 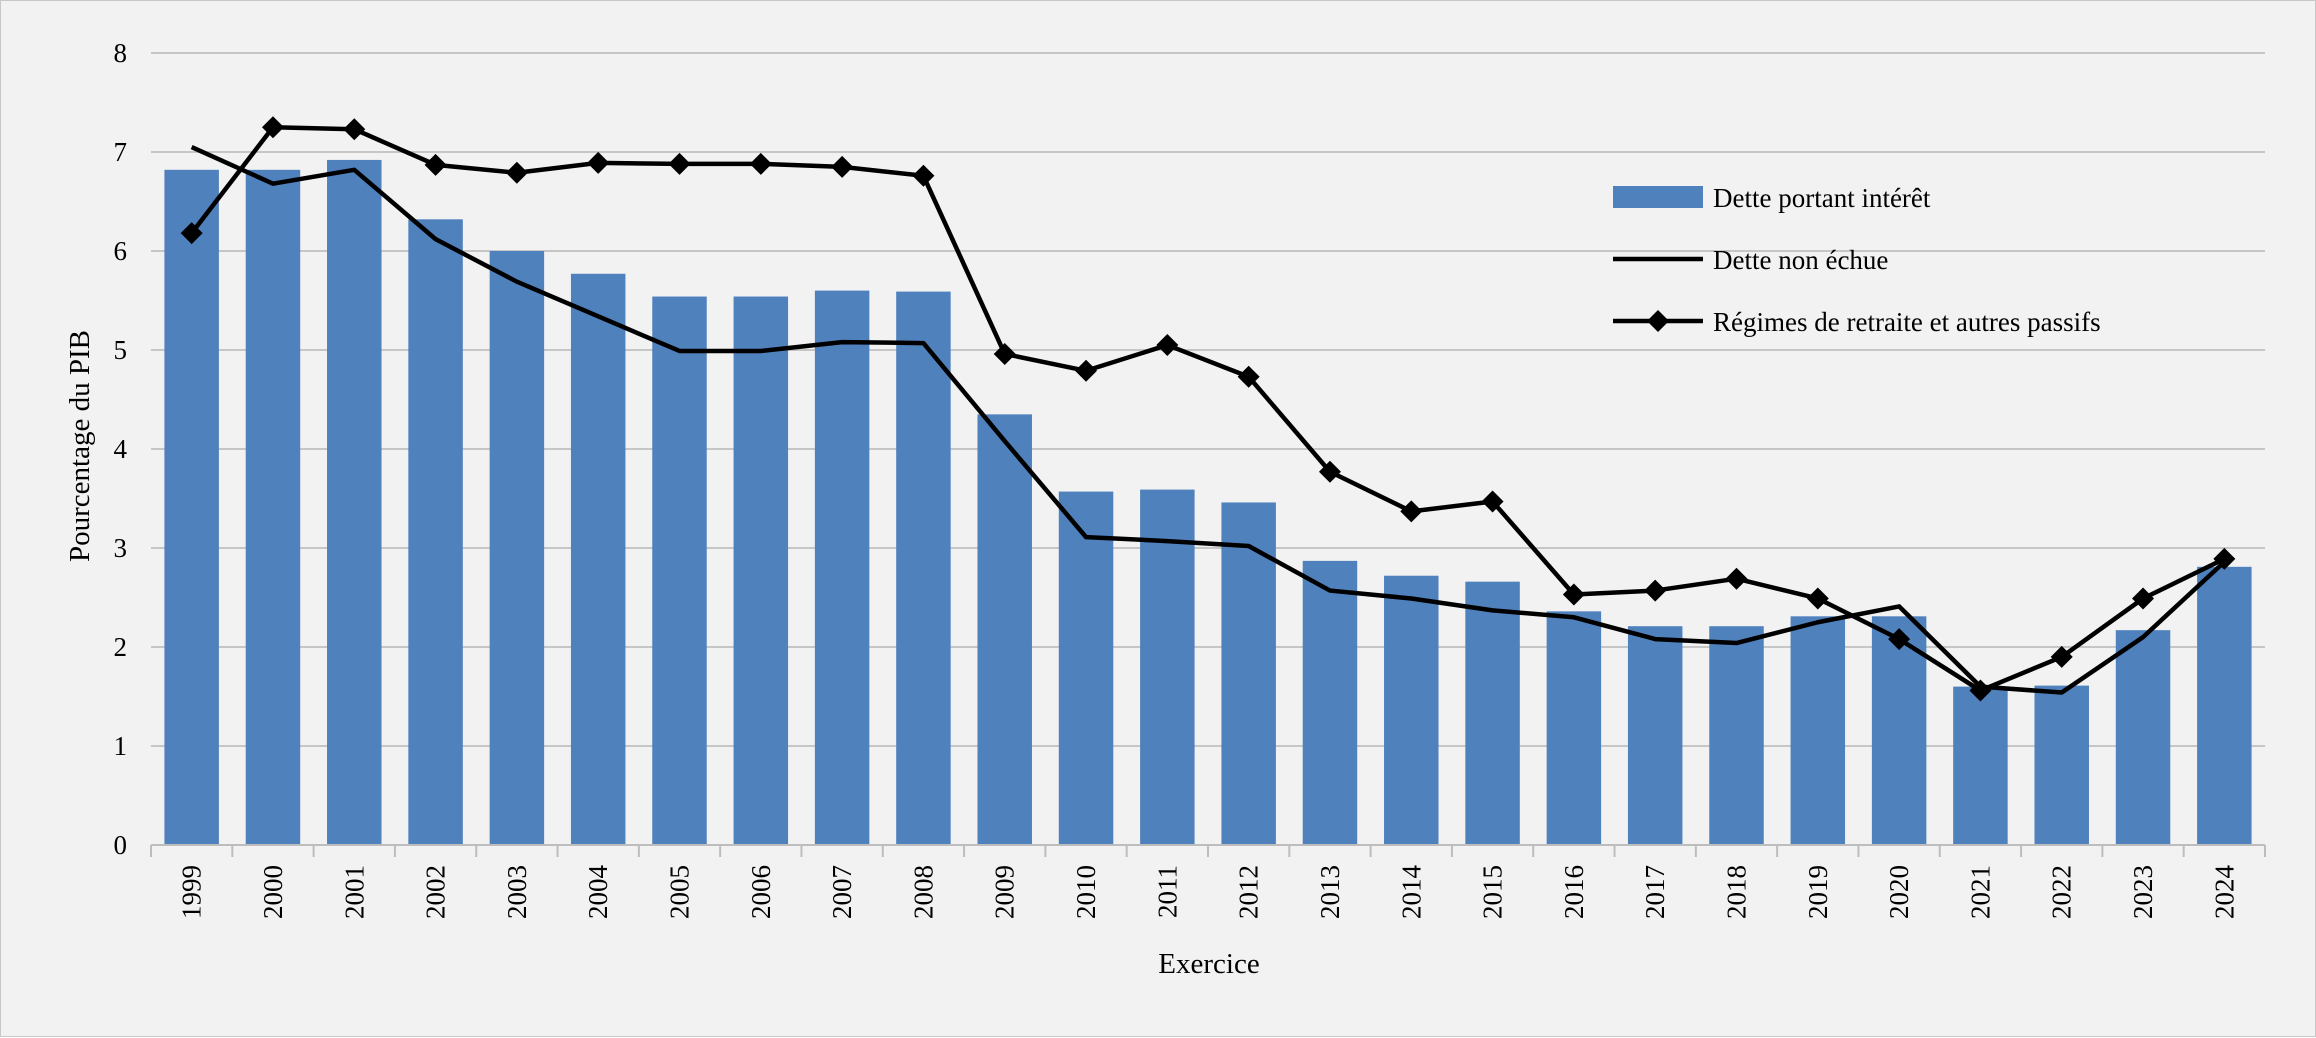 What do you see at coordinates (354, 502) in the screenshot?
I see `bar-2001` at bounding box center [354, 502].